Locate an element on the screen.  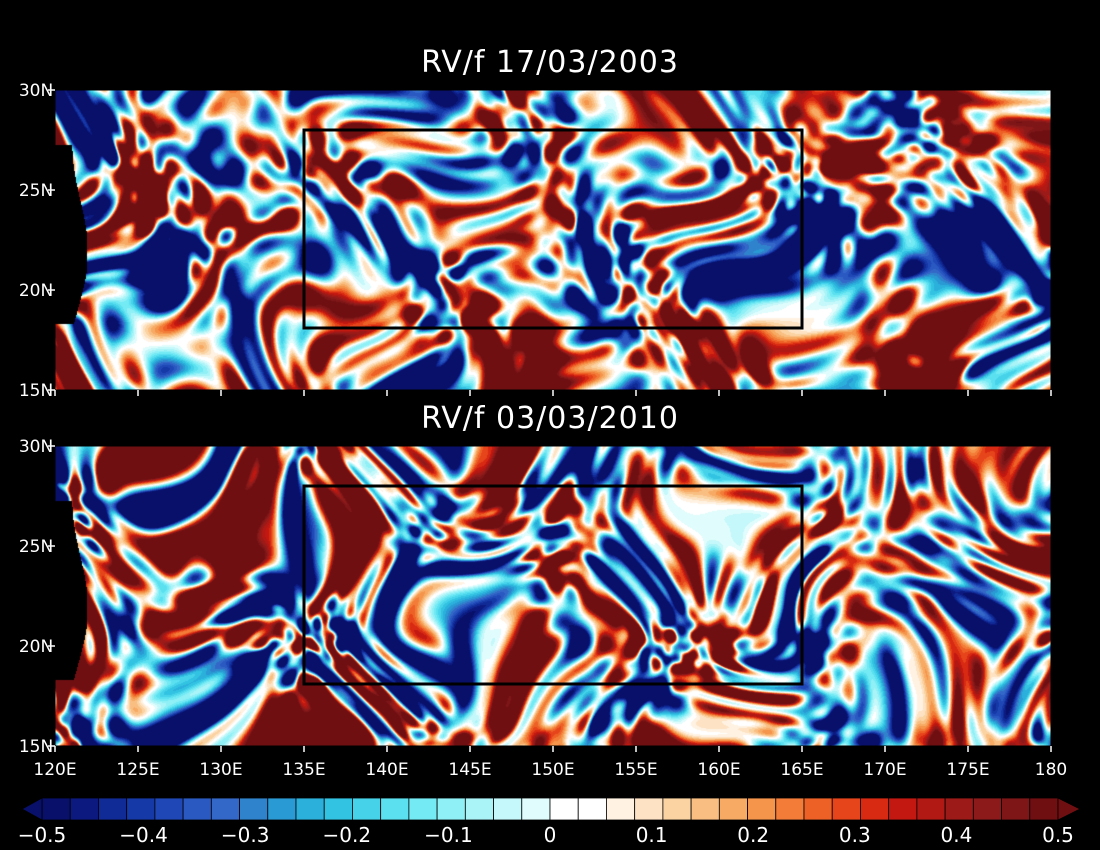
colorbar-tick-label: 0.5 is located at coordinates (1058, 835).